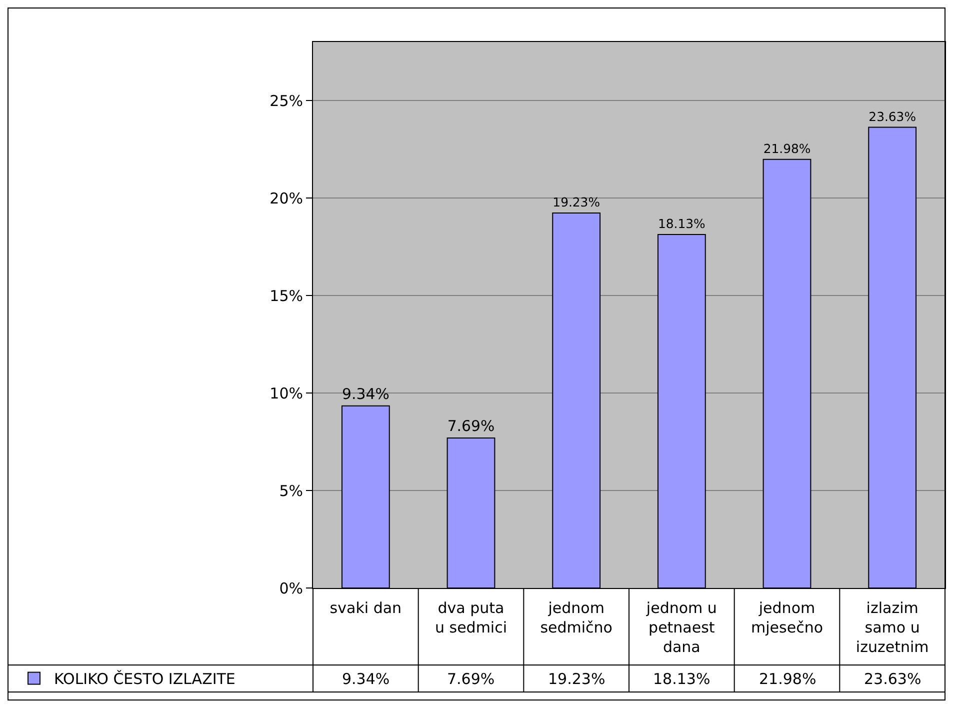 The width and height of the screenshot is (953, 707). What do you see at coordinates (681, 627) in the screenshot?
I see `x-tick-label: jednom u petnaest dana` at bounding box center [681, 627].